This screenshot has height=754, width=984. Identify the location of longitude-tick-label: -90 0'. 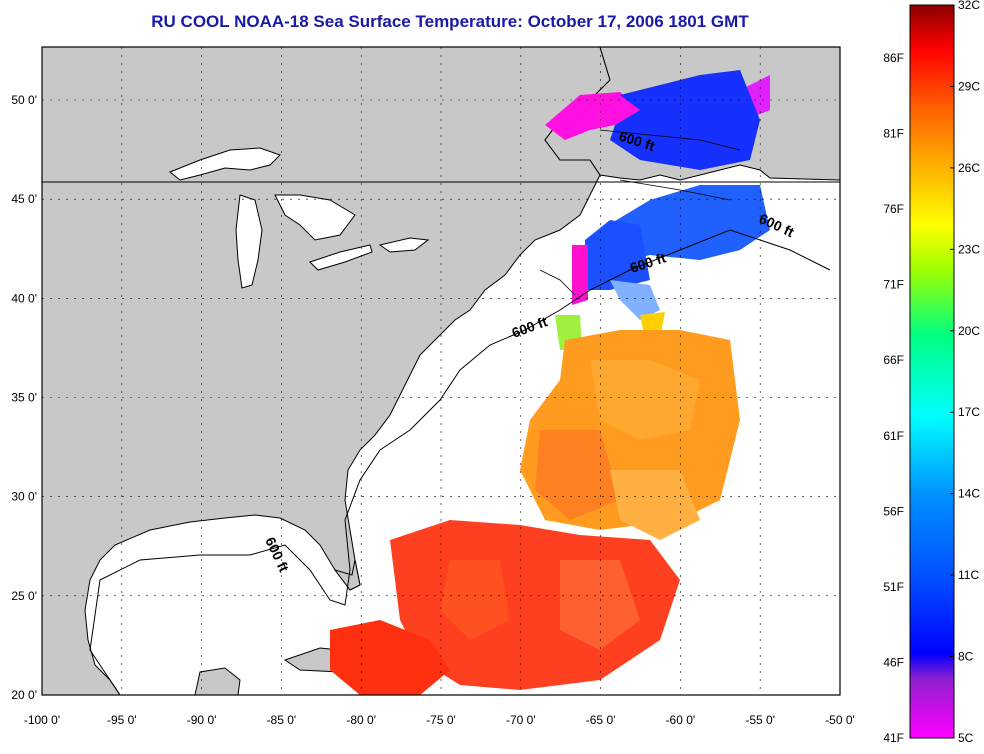
(202, 720).